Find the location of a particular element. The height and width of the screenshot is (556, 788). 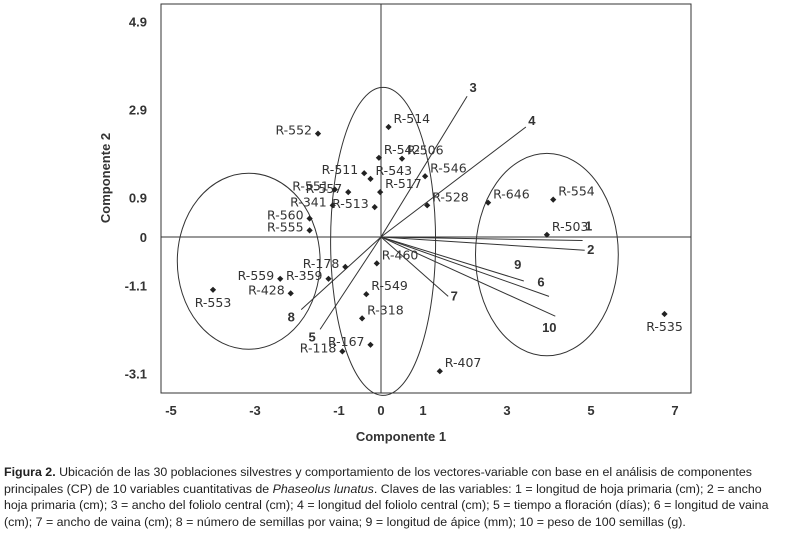

vector-label-4: 4 is located at coordinates (532, 120).